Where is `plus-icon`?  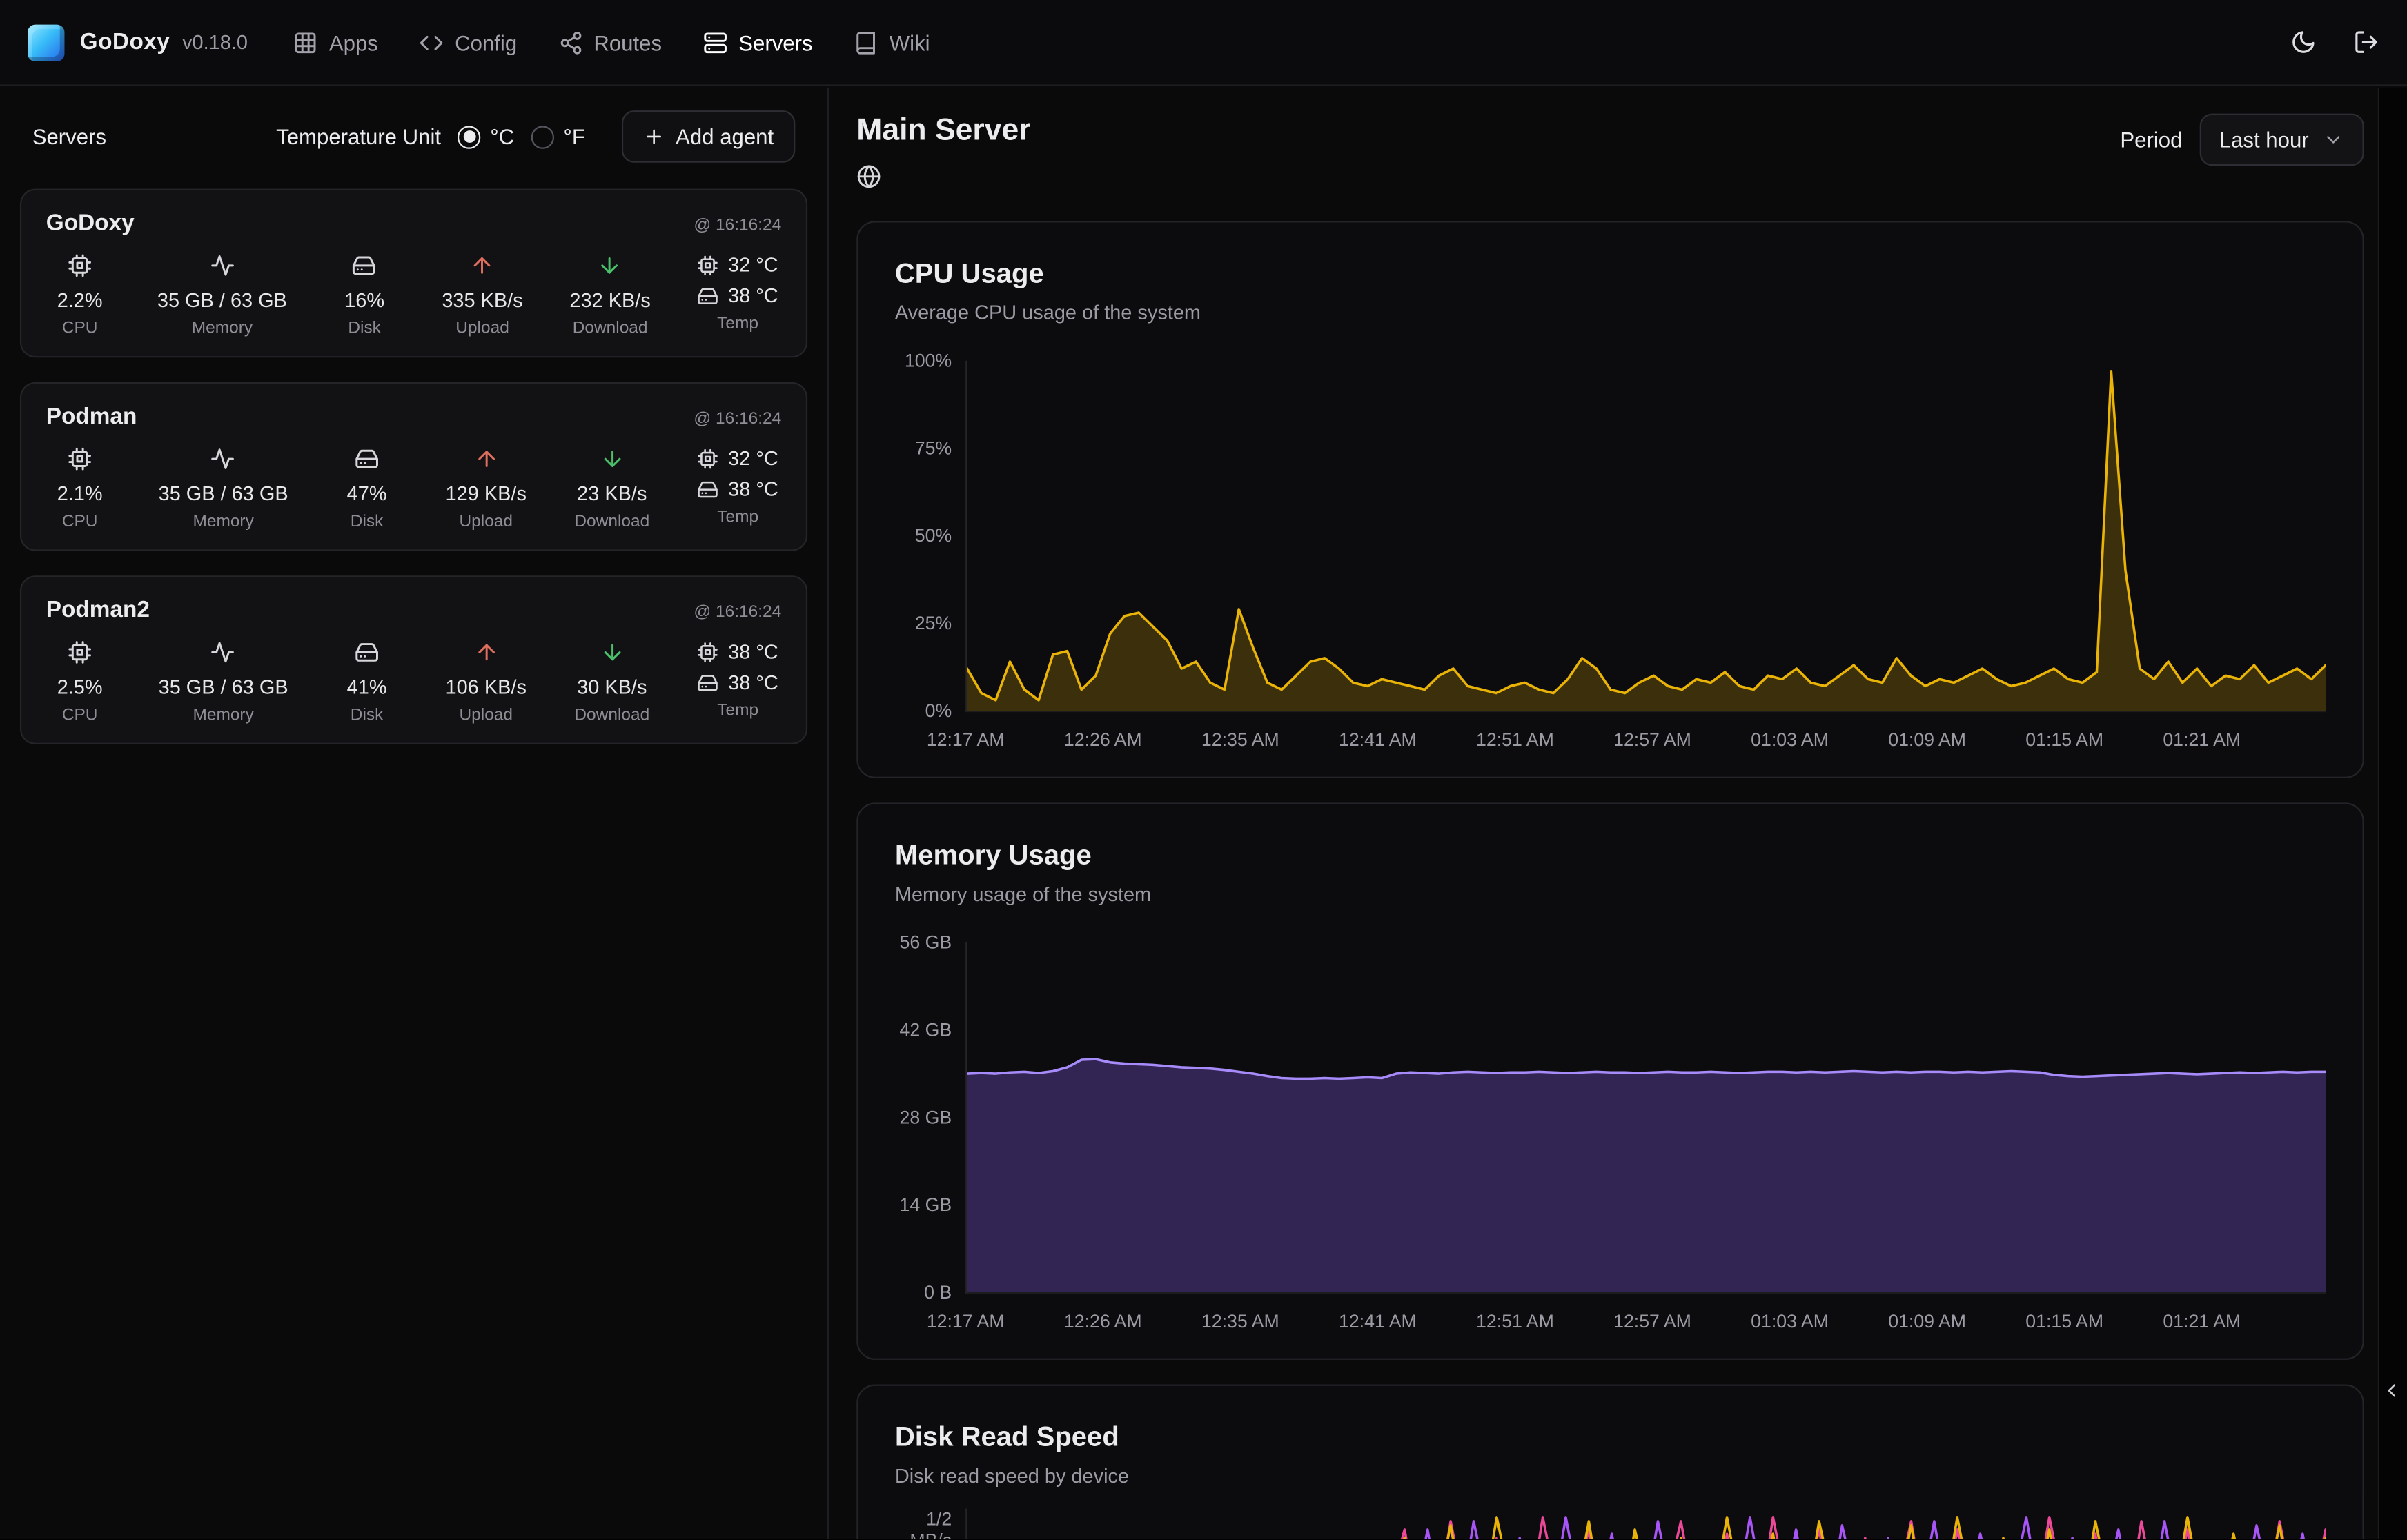 plus-icon is located at coordinates (654, 136).